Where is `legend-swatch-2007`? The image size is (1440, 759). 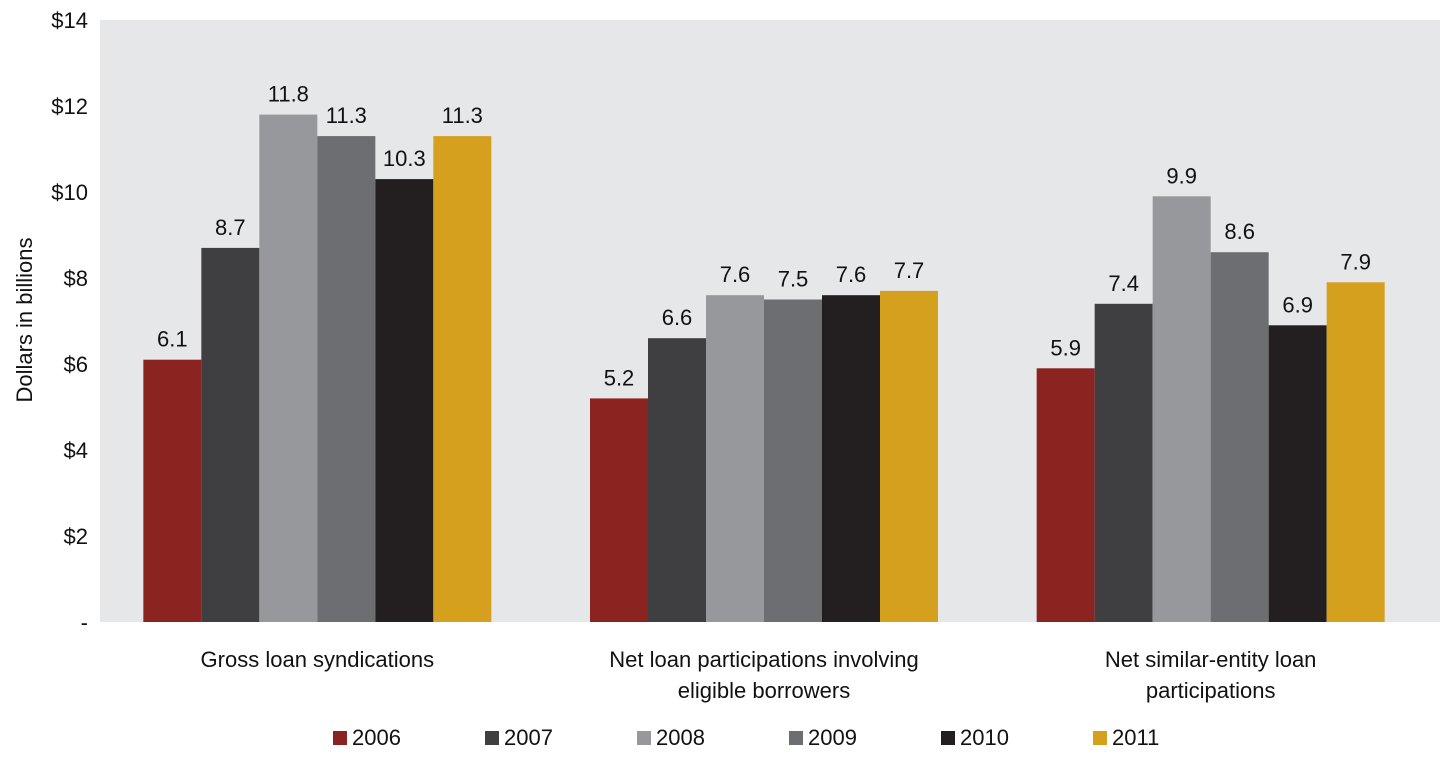 legend-swatch-2007 is located at coordinates (492, 738).